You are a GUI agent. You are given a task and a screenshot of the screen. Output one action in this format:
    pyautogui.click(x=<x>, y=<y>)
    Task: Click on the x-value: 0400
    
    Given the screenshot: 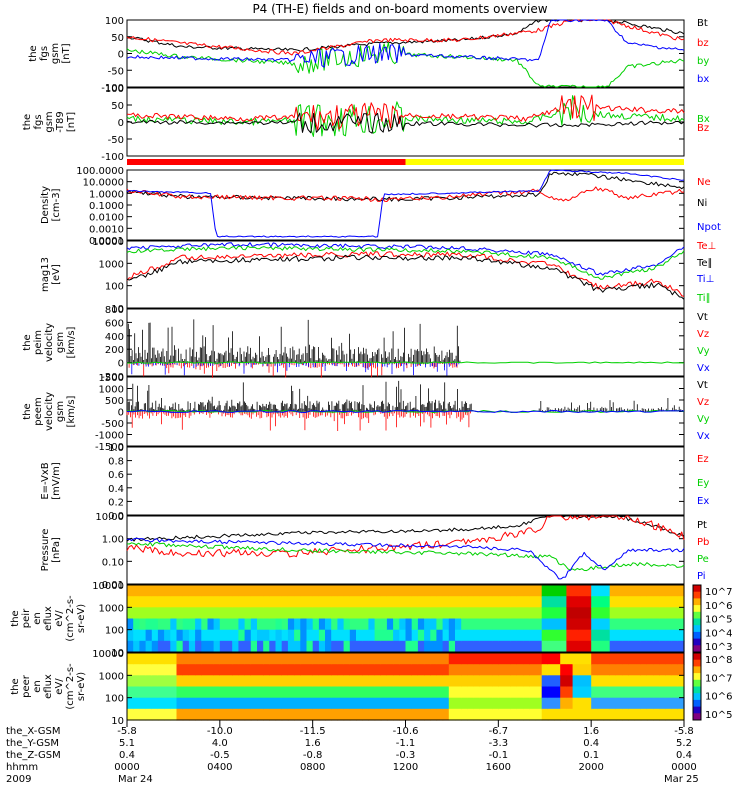 What is the action you would take?
    pyautogui.click(x=219, y=767)
    